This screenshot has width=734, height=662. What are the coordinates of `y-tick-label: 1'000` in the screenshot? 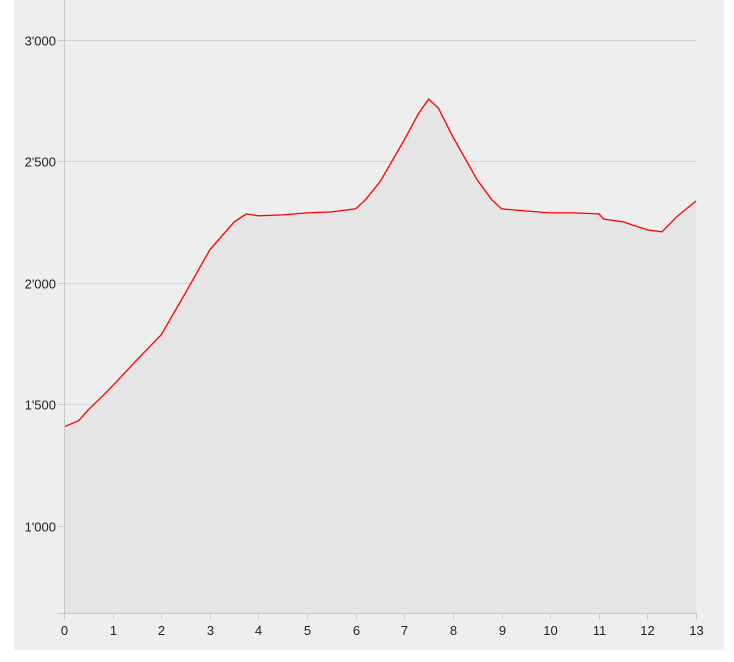 It's located at (40, 527).